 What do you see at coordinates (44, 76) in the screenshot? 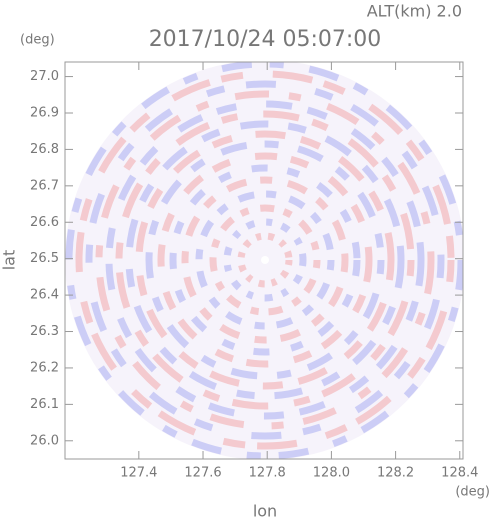
I see `y-tick-label: 27.0` at bounding box center [44, 76].